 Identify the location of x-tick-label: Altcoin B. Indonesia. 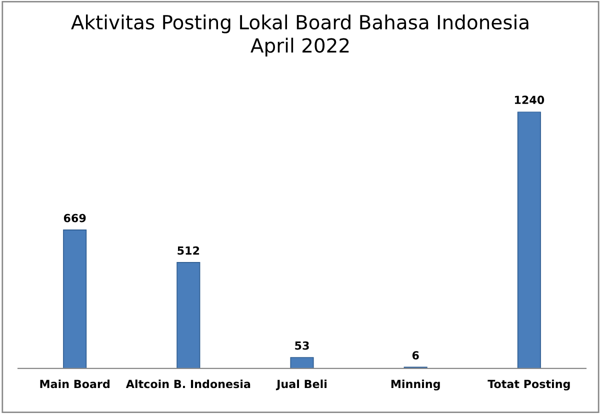
(188, 384).